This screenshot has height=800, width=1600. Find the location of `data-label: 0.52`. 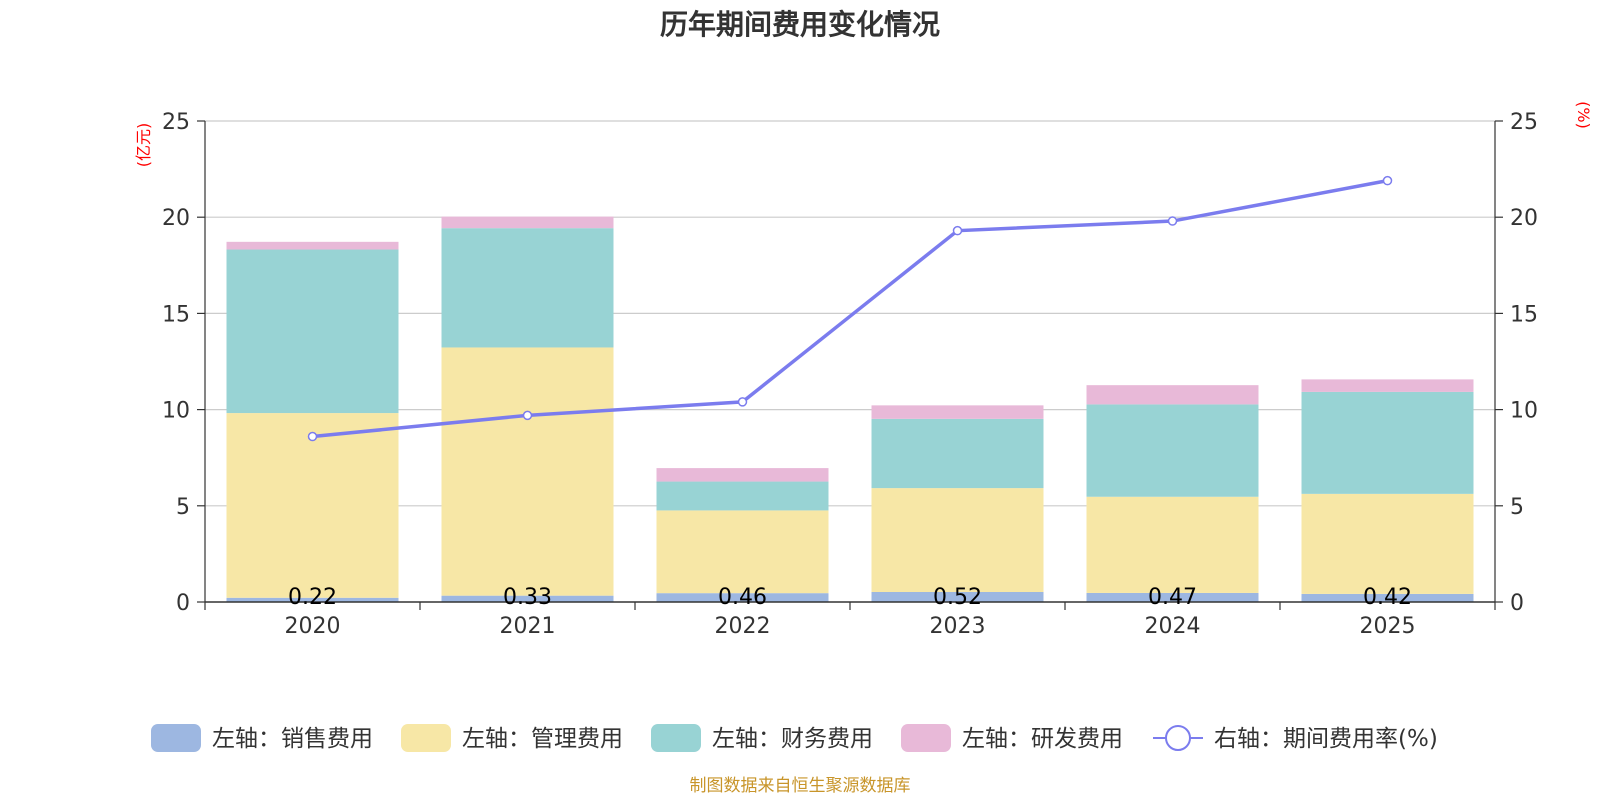

data-label: 0.52 is located at coordinates (957, 597).